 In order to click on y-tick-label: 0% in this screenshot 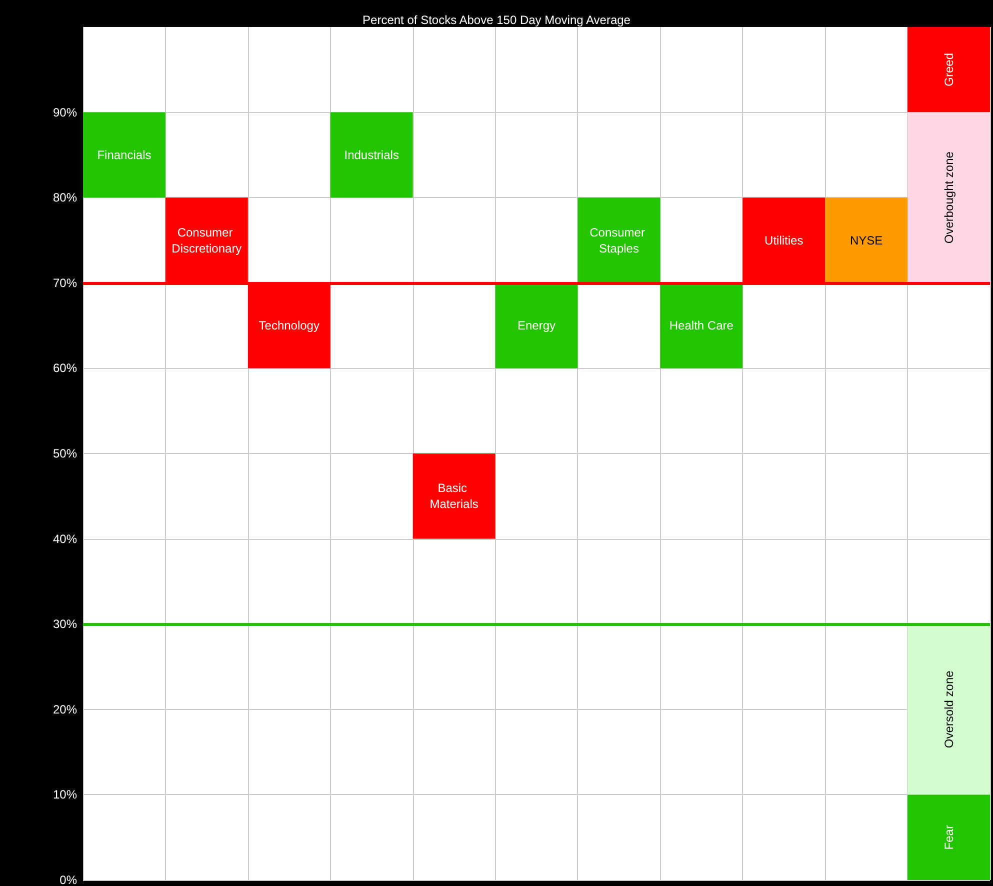, I will do `click(69, 879)`.